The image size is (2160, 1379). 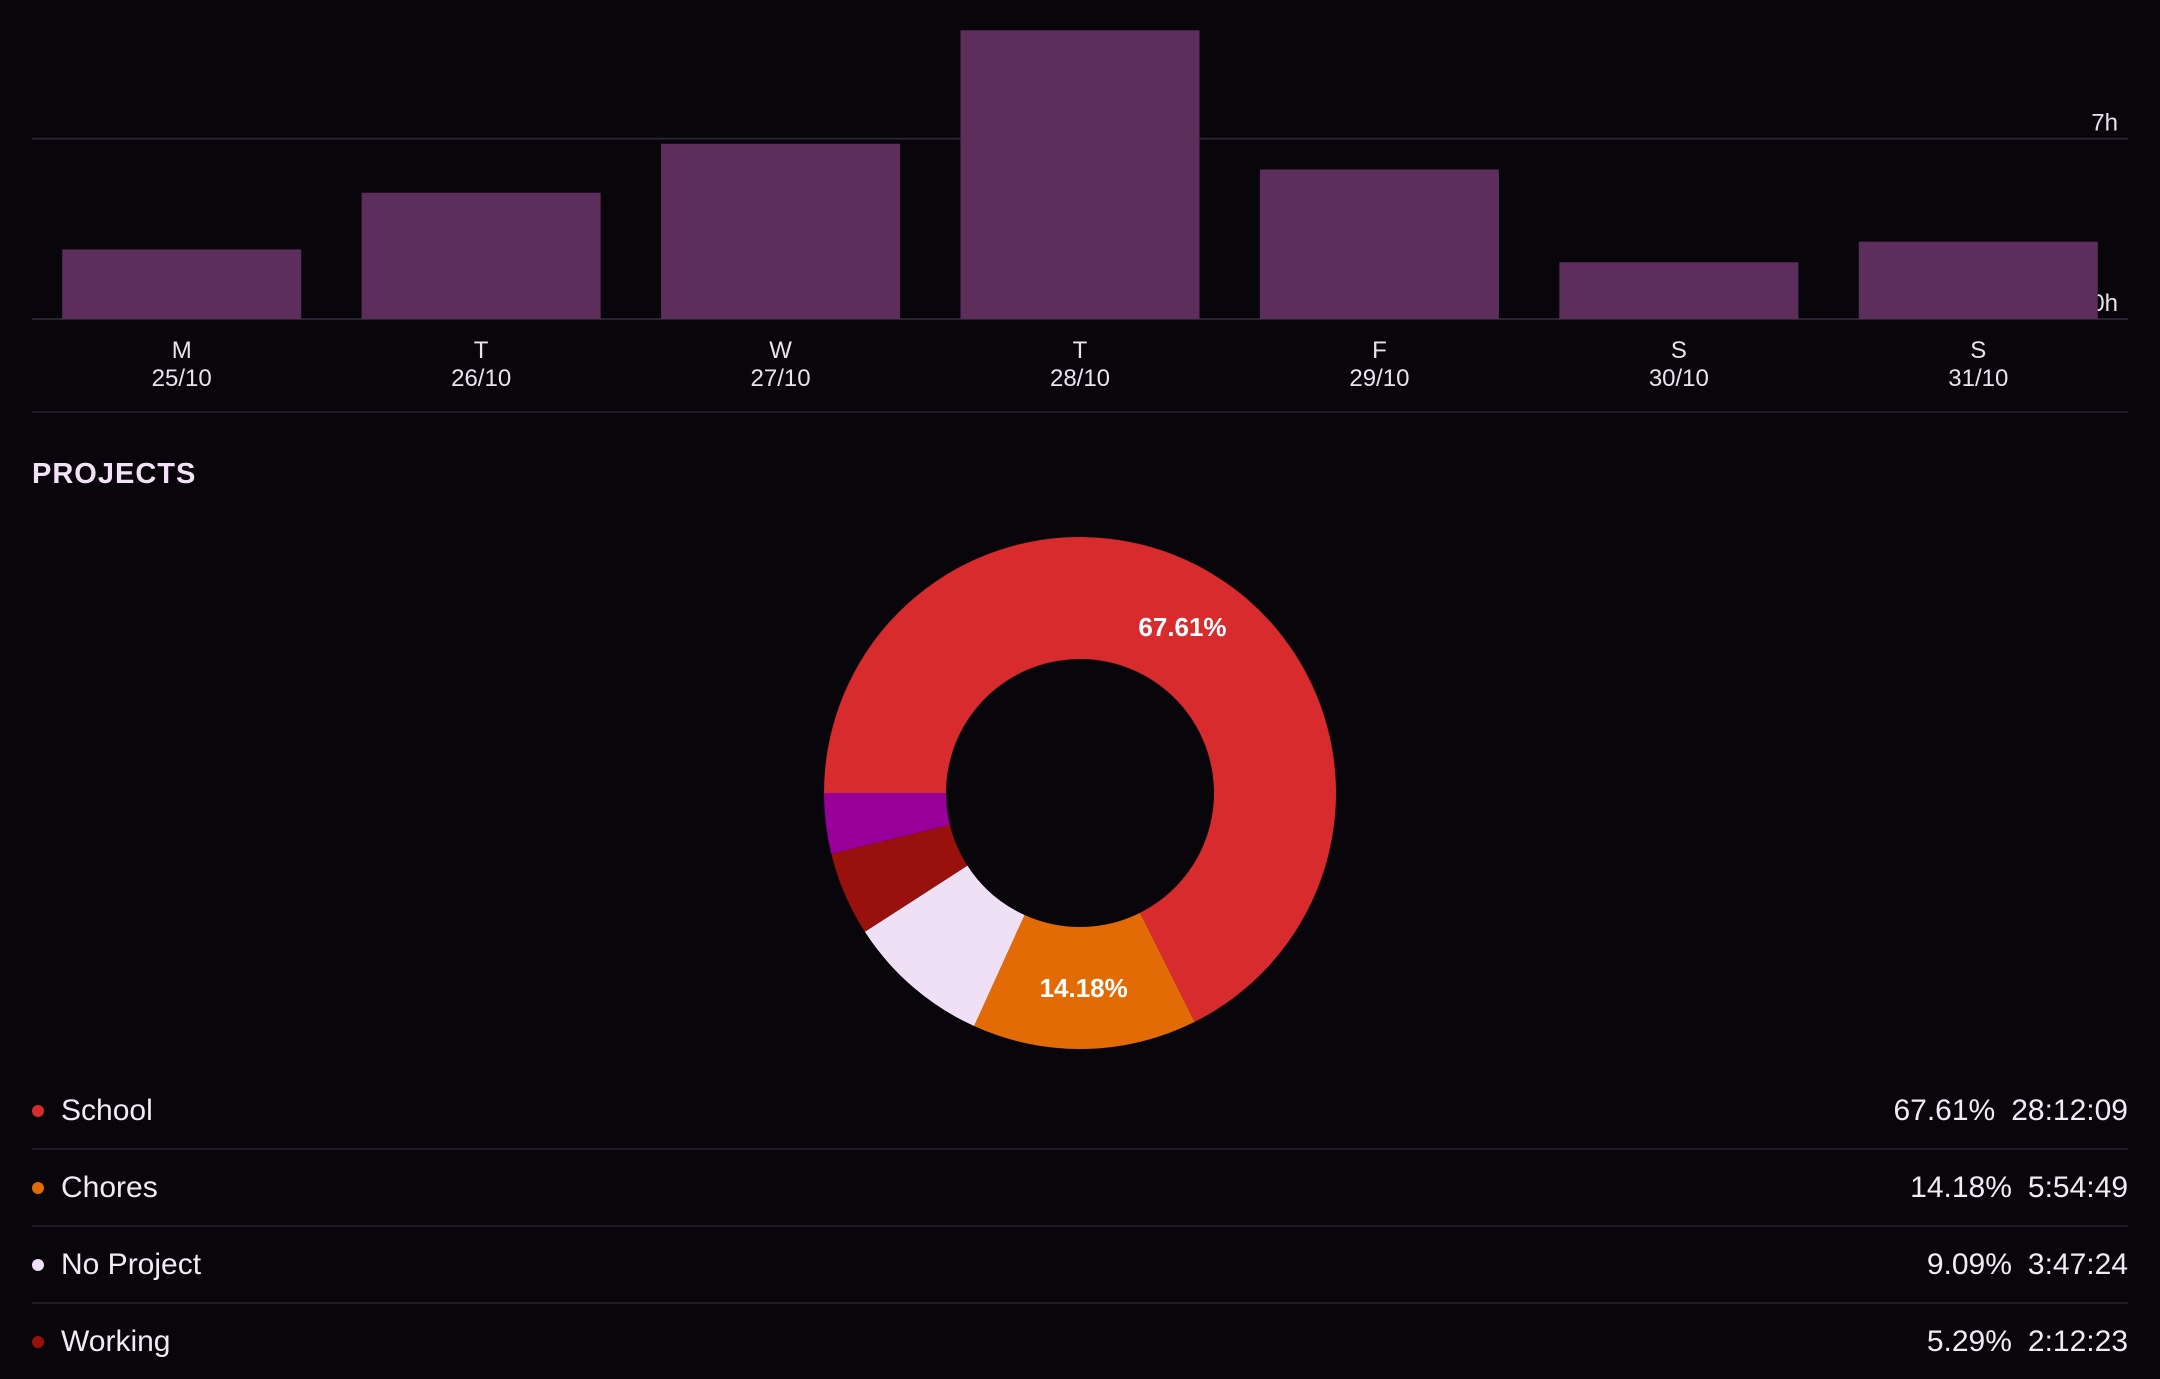 I want to click on project-name: No Project, so click(x=131, y=1264).